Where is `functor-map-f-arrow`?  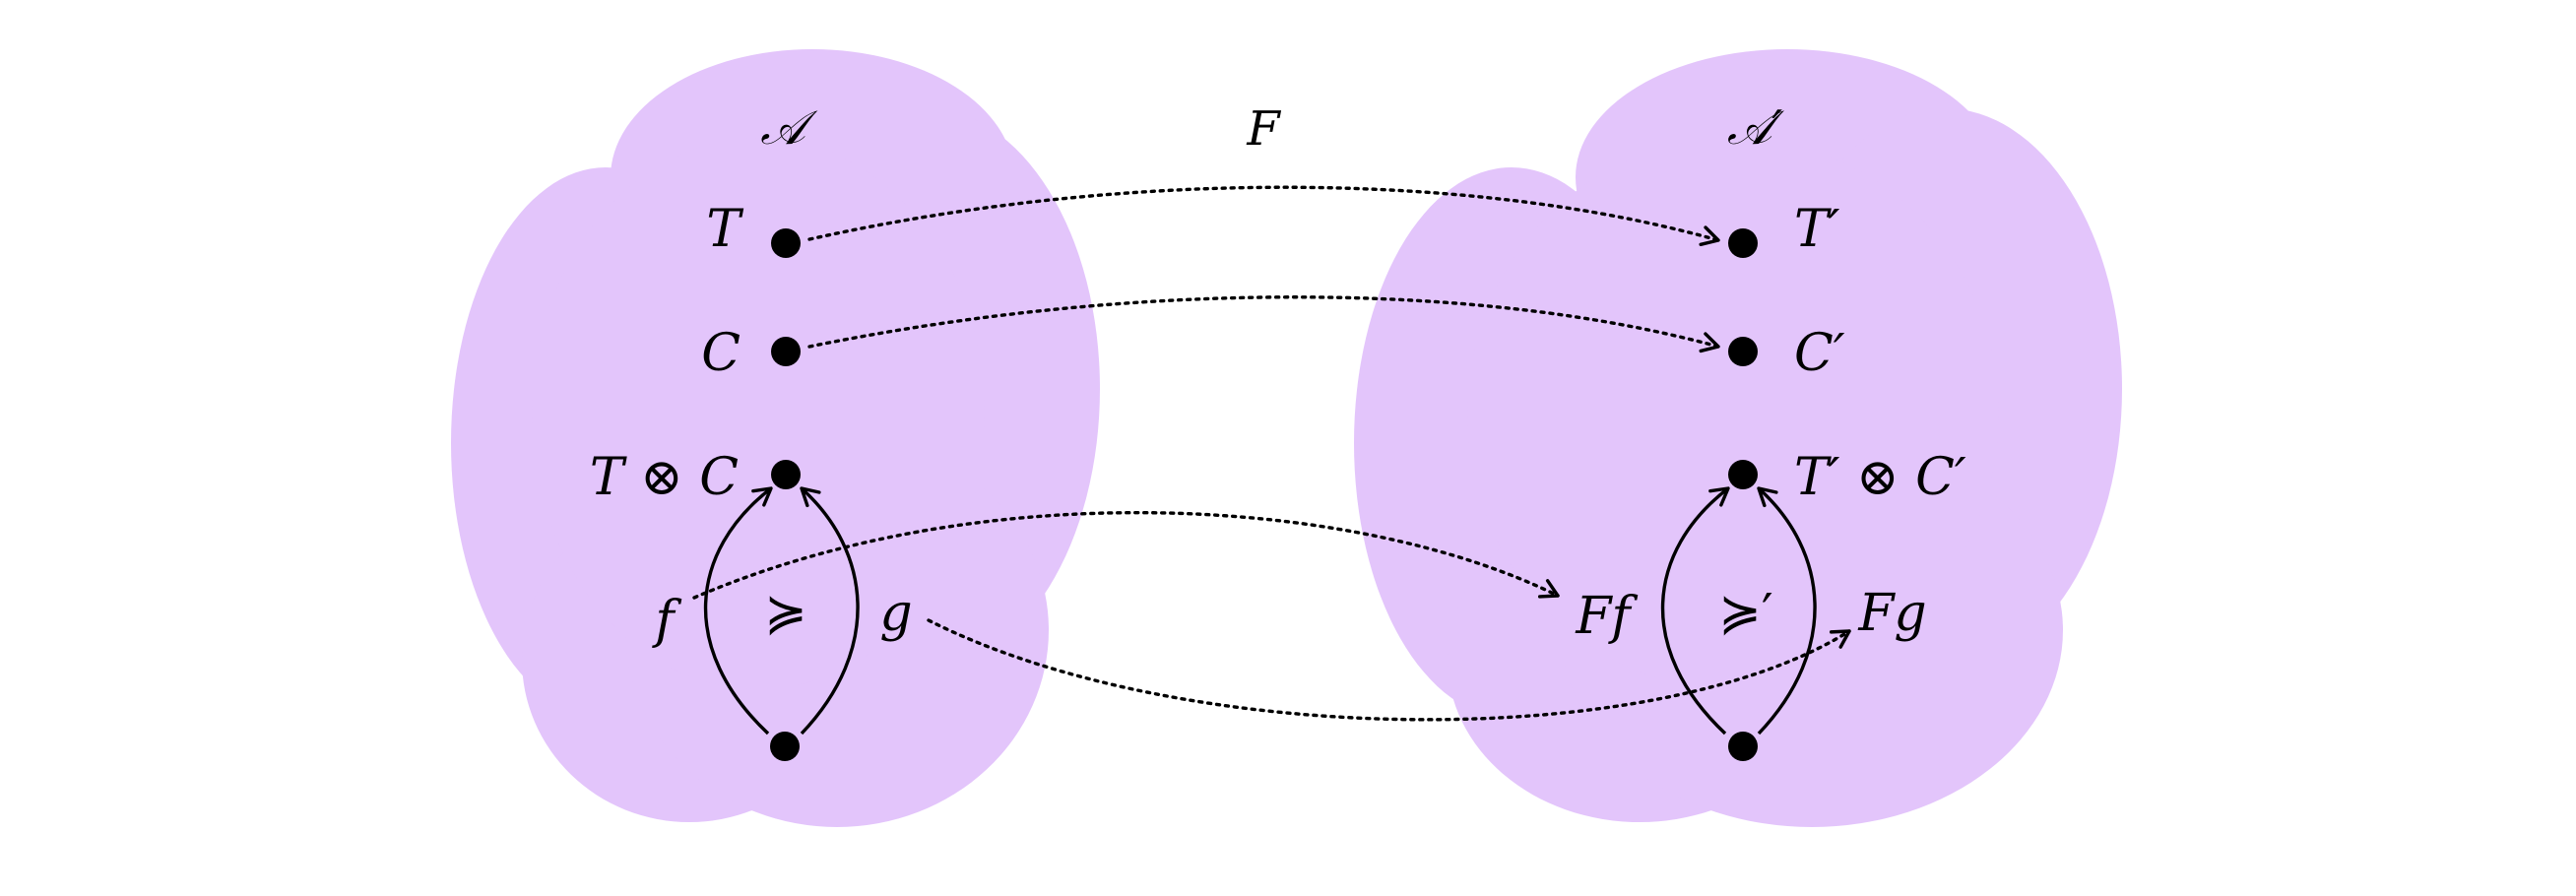 functor-map-f-arrow is located at coordinates (1126, 555).